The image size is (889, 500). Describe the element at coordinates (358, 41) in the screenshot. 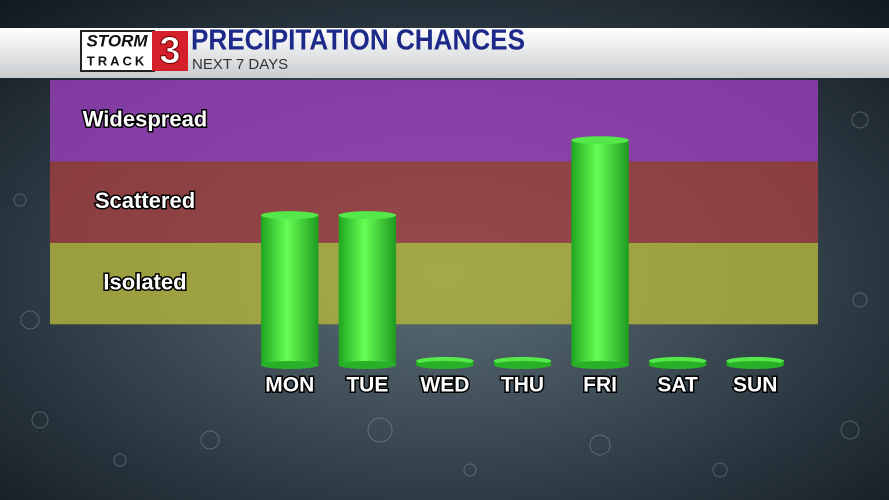

I see `chart-title: PRECIPITATION CHANCES` at that location.